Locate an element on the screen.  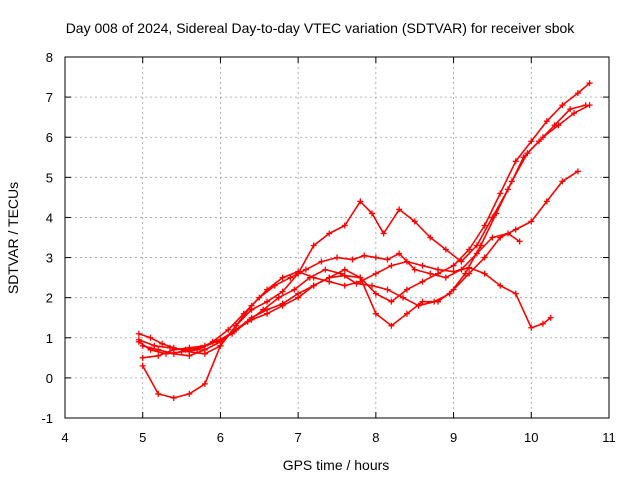
x-tick-label: 10 is located at coordinates (531, 437).